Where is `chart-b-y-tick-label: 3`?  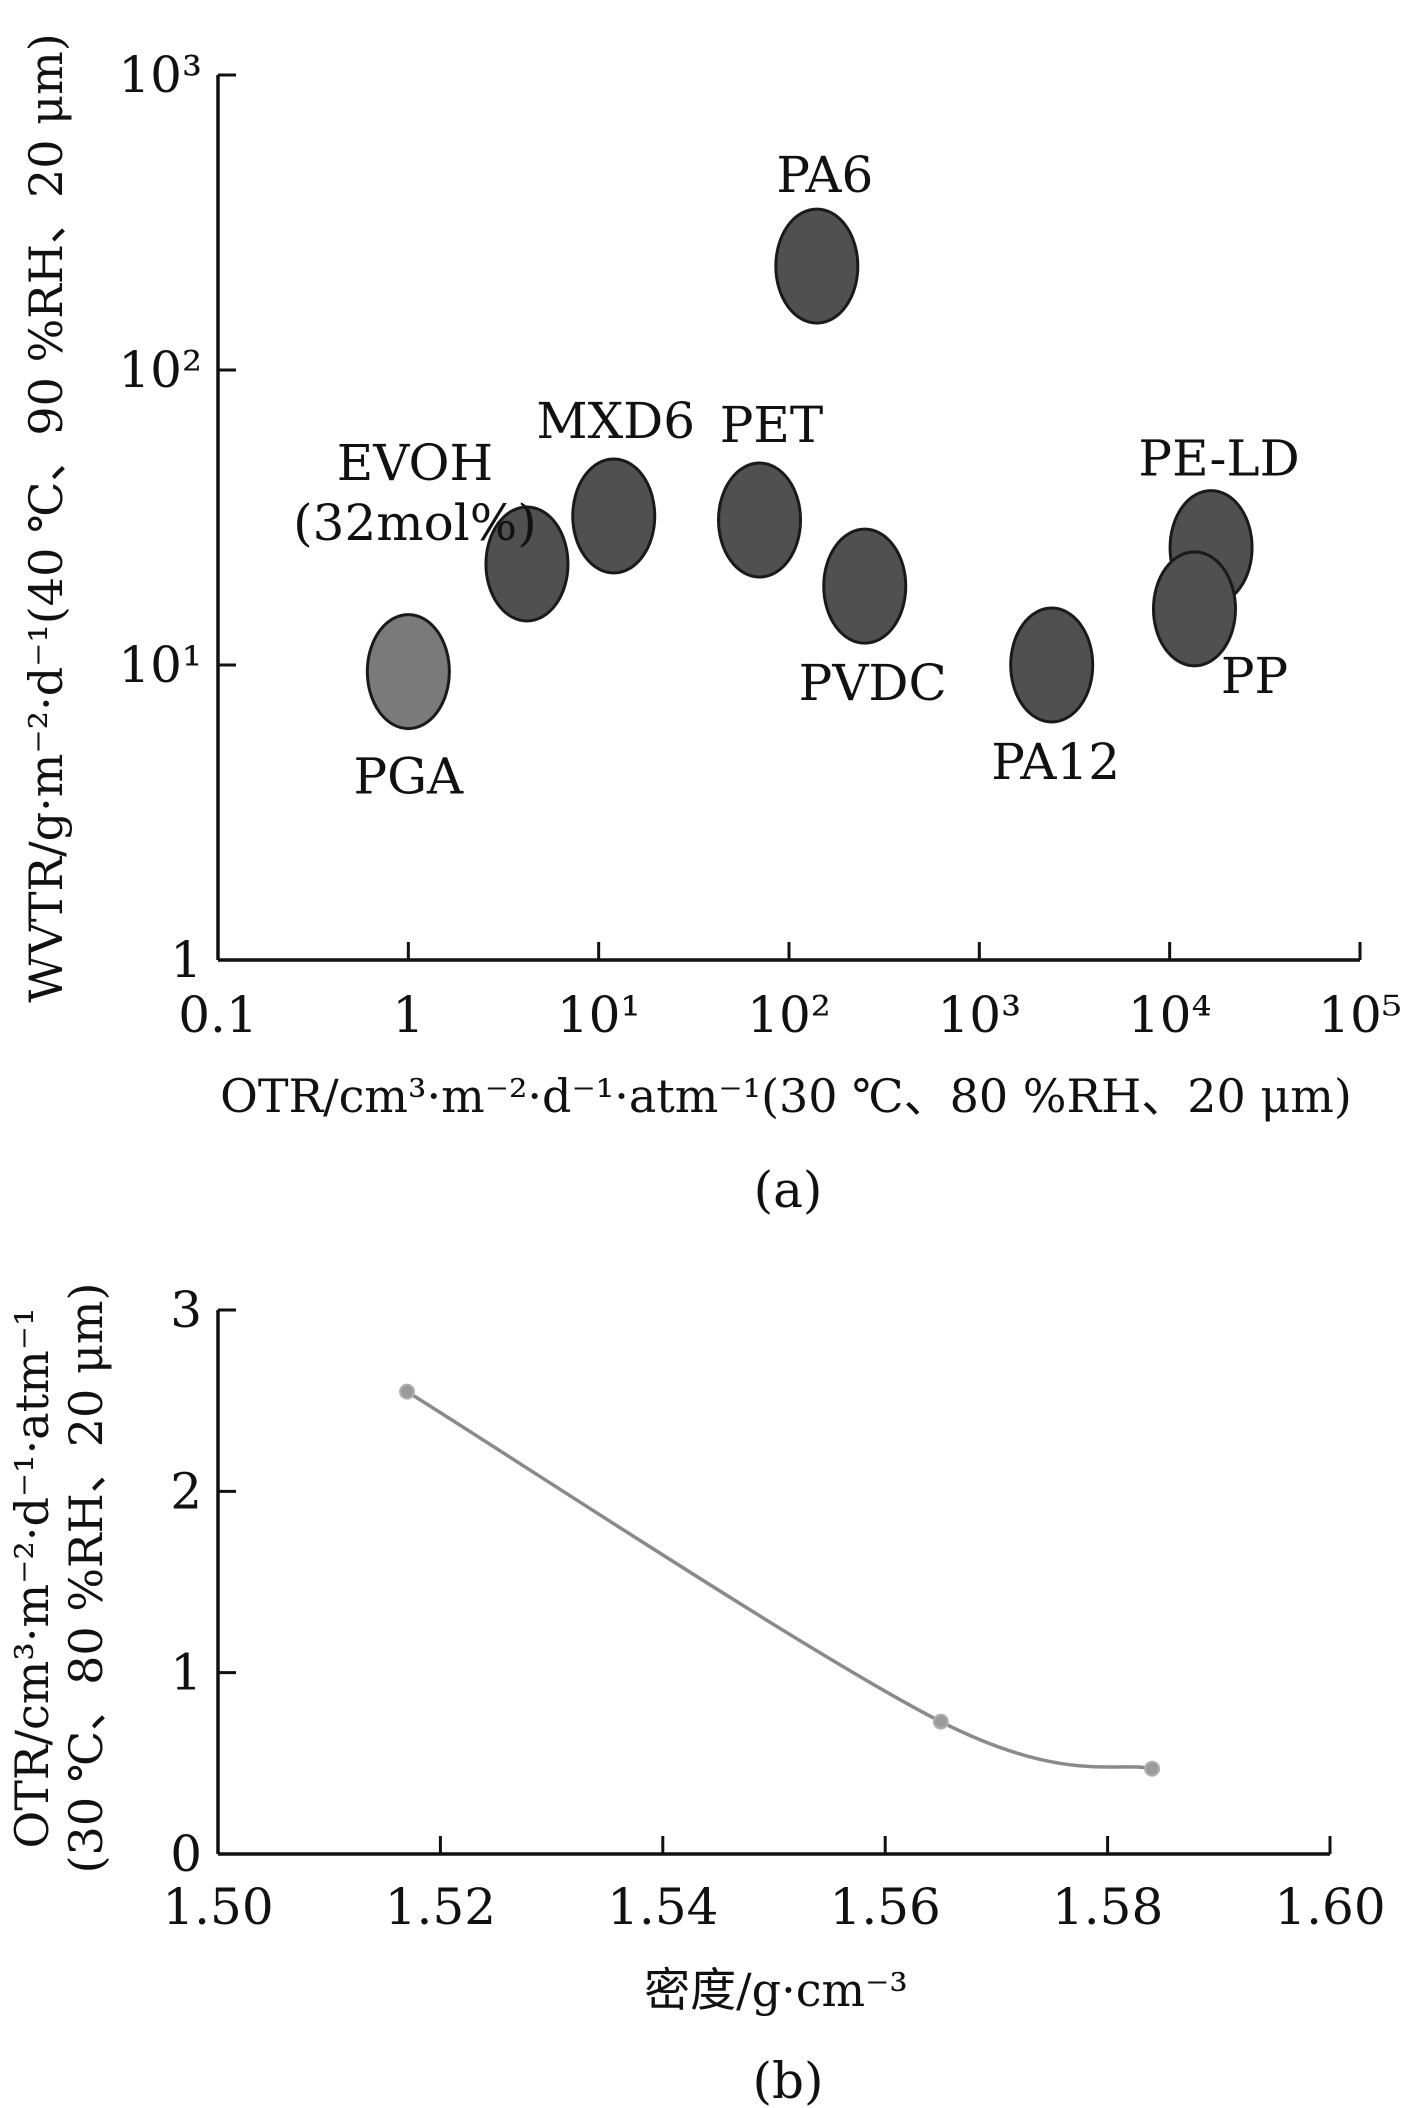 chart-b-y-tick-label: 3 is located at coordinates (186, 1310).